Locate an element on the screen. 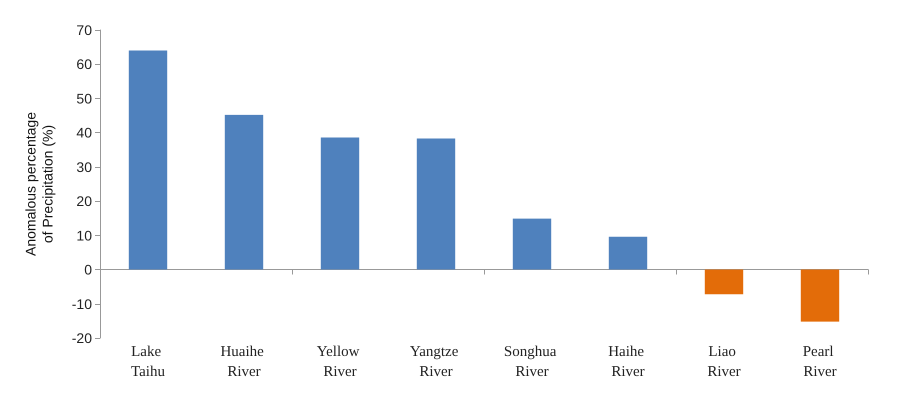 This screenshot has height=404, width=898. y-tick-label: 20 is located at coordinates (84, 201).